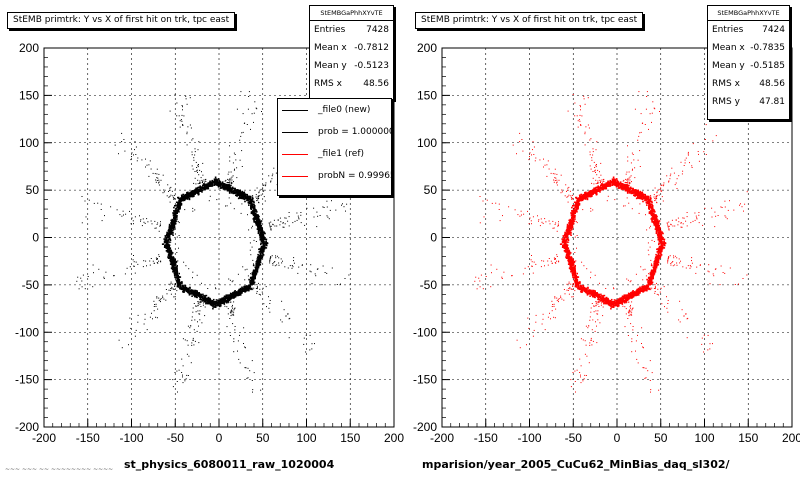  What do you see at coordinates (27, 380) in the screenshot?
I see `y-tick-label: -150` at bounding box center [27, 380].